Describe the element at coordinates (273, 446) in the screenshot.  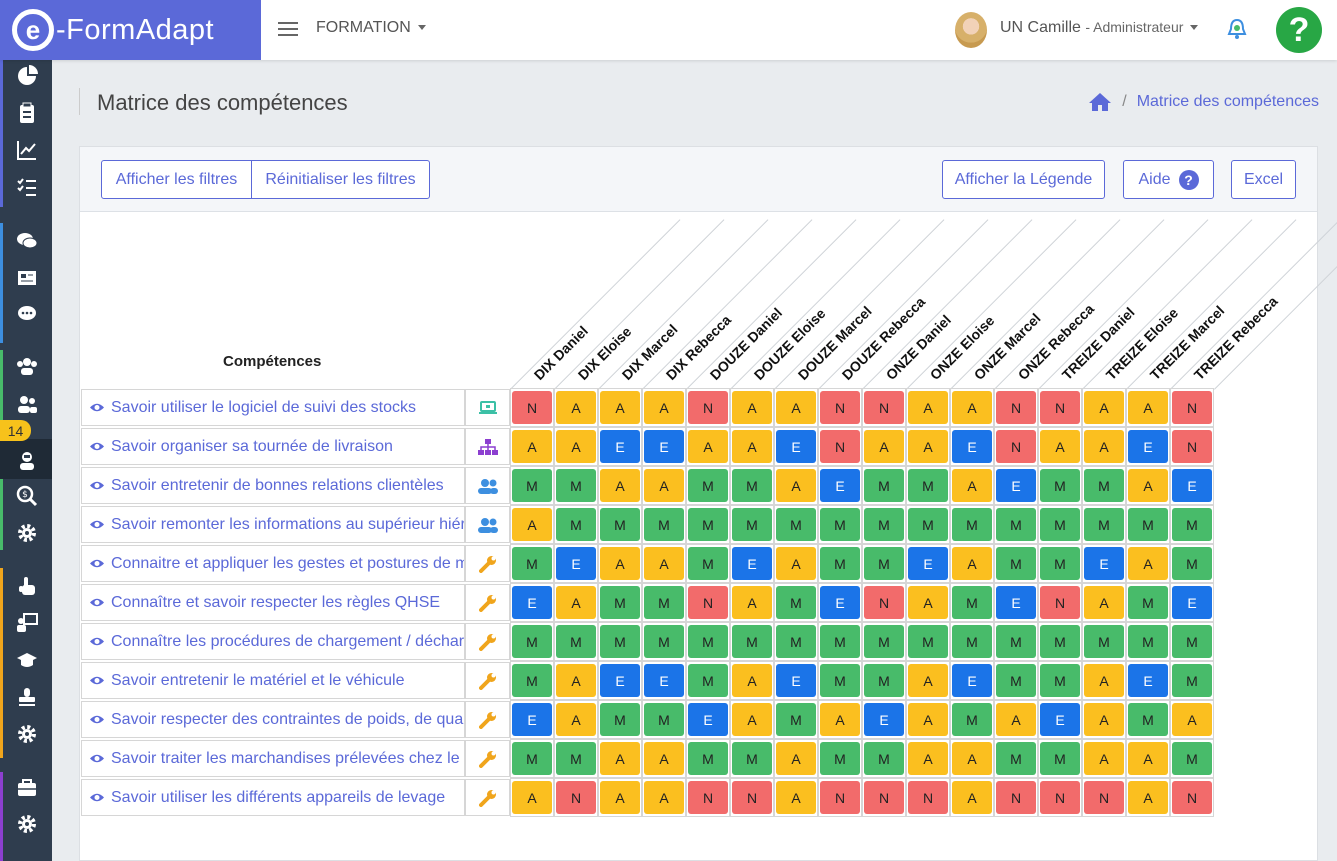
I see `competence-row-label: Savoir organiser sa tournée de livraison` at that location.